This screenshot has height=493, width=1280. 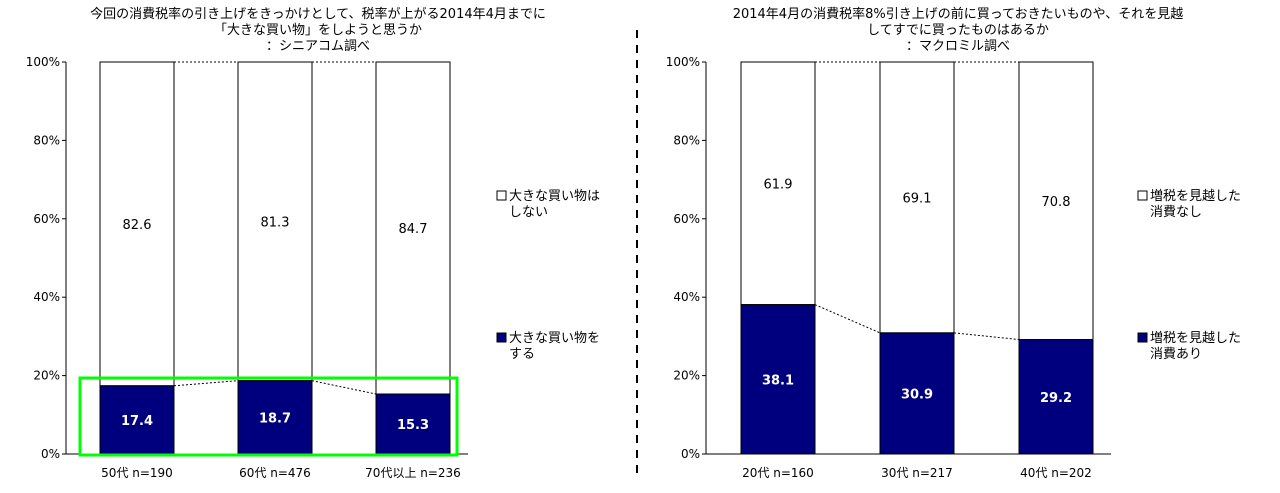 I want to click on chart-title-line: 今回の消費税率の引き上げをきっかけとして、税率が上がる2014年4月までに, so click(x=318, y=14).